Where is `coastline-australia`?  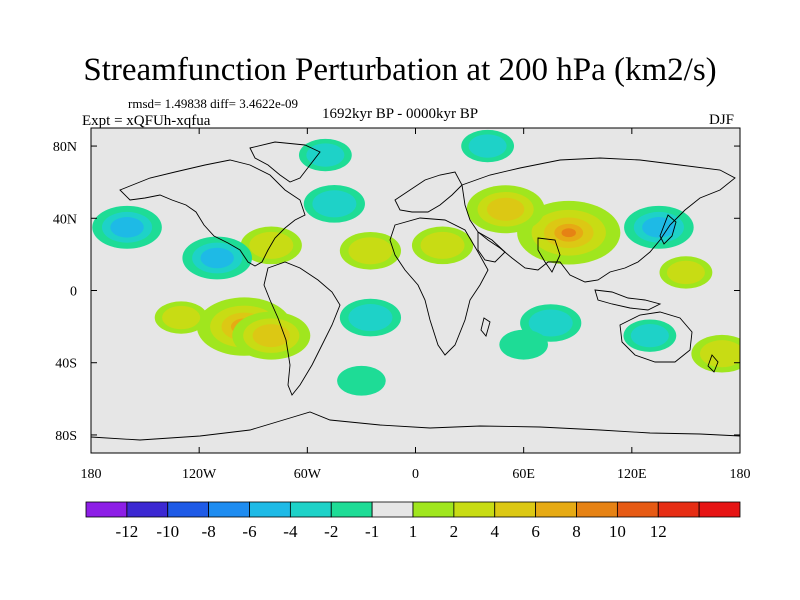 coastline-australia is located at coordinates (656, 337).